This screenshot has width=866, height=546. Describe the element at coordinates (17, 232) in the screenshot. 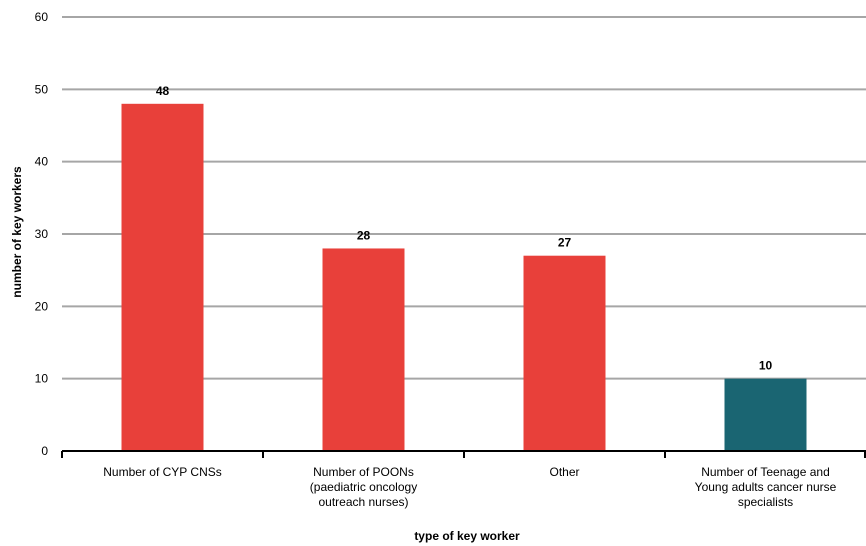

I see `y-axis-title: number of key workers` at that location.